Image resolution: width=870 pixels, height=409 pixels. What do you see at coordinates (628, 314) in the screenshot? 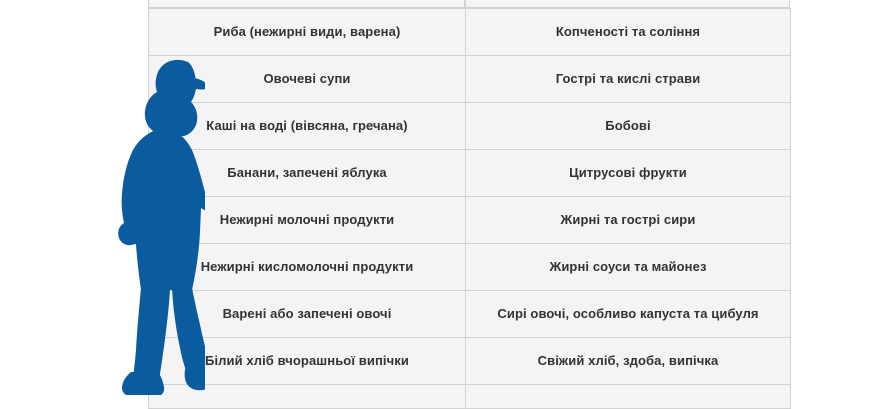
I see `table-cell-forbidden: Сирі овочі, особливо капуста та цибуля` at bounding box center [628, 314].